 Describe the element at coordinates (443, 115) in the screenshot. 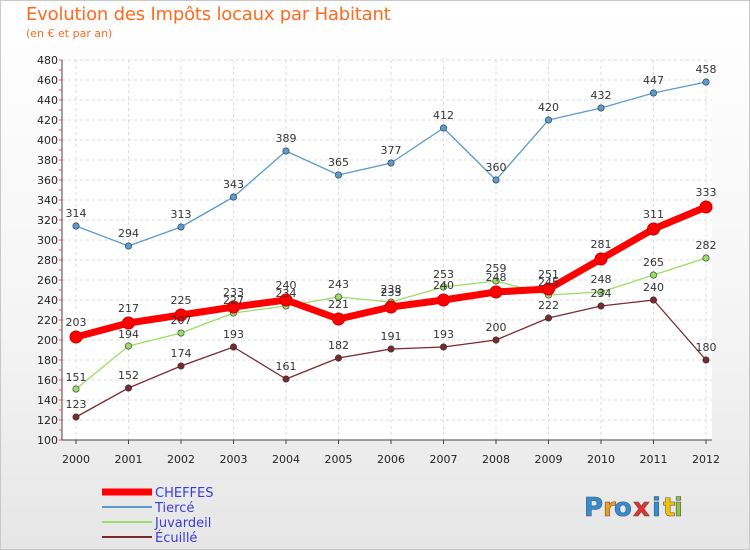

I see `data-label: 412` at that location.